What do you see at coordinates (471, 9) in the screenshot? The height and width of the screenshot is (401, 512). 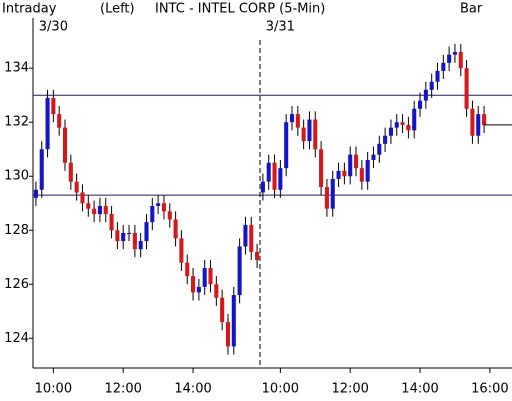 I see `style-label: Bar` at bounding box center [471, 9].